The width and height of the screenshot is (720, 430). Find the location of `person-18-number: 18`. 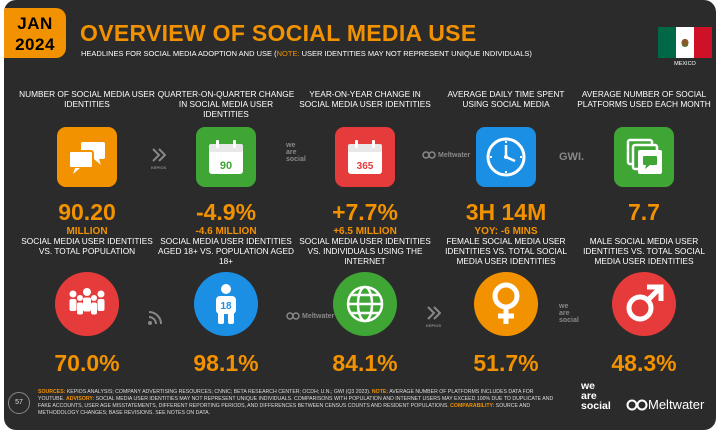

person-18-number: 18 is located at coordinates (226, 306).